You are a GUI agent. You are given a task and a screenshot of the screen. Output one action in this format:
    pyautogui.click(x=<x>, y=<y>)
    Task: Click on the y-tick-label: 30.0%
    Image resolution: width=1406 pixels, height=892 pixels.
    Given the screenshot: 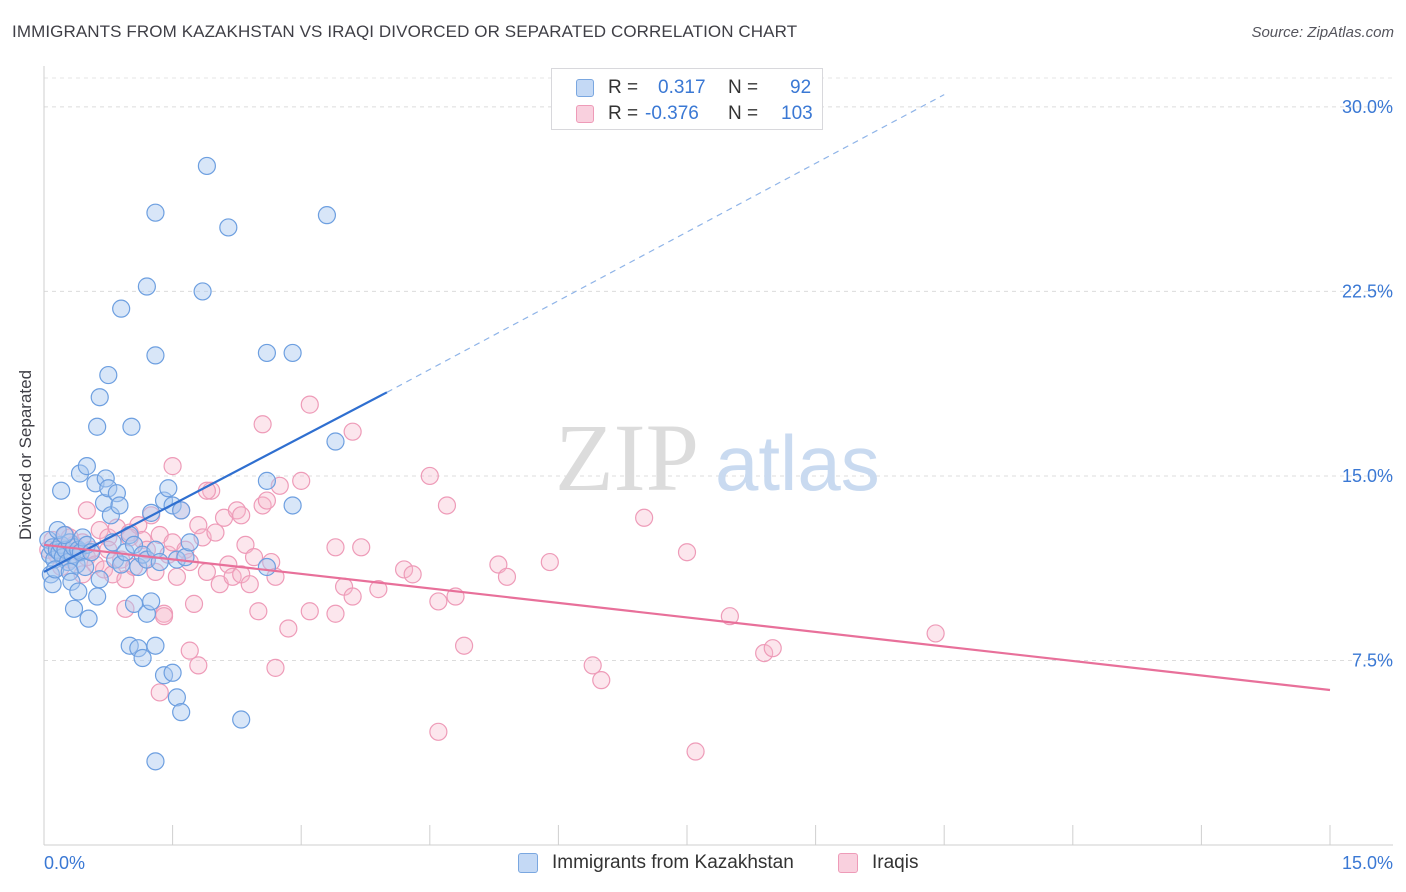 What is the action you would take?
    pyautogui.click(x=1367, y=107)
    